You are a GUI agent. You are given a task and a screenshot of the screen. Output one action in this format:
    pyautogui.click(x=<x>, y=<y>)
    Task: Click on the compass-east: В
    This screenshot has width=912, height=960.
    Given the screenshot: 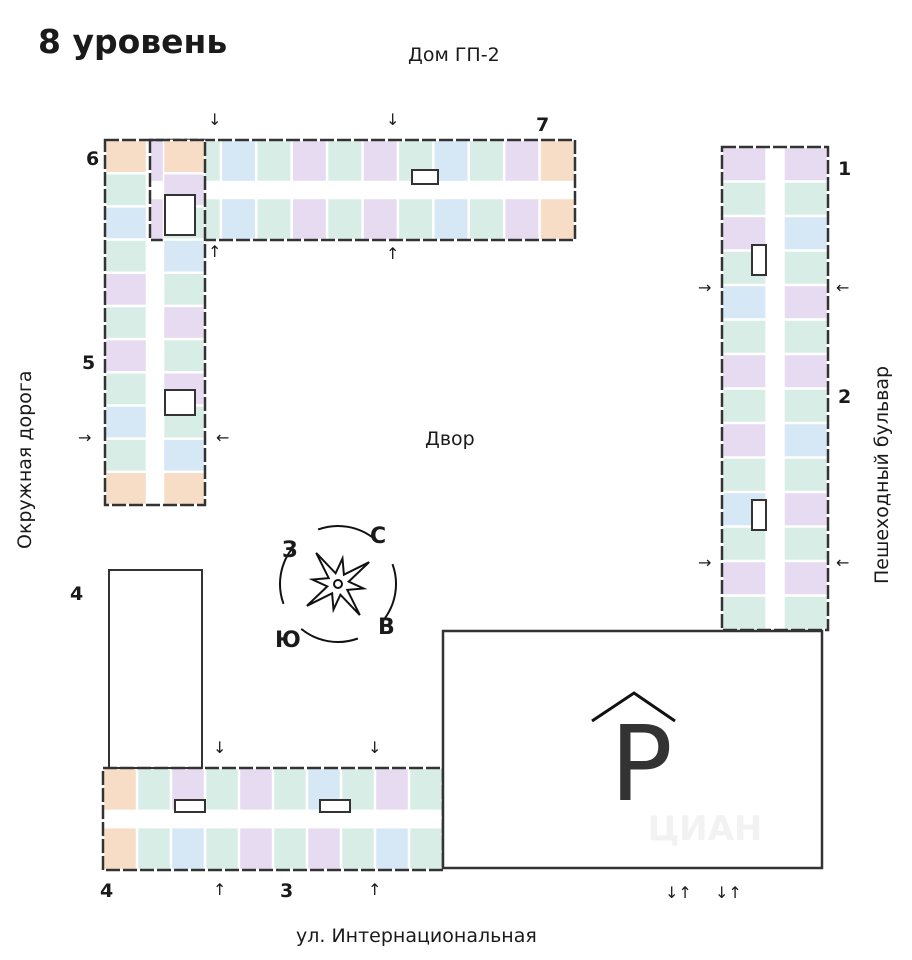 What is the action you would take?
    pyautogui.click(x=386, y=627)
    